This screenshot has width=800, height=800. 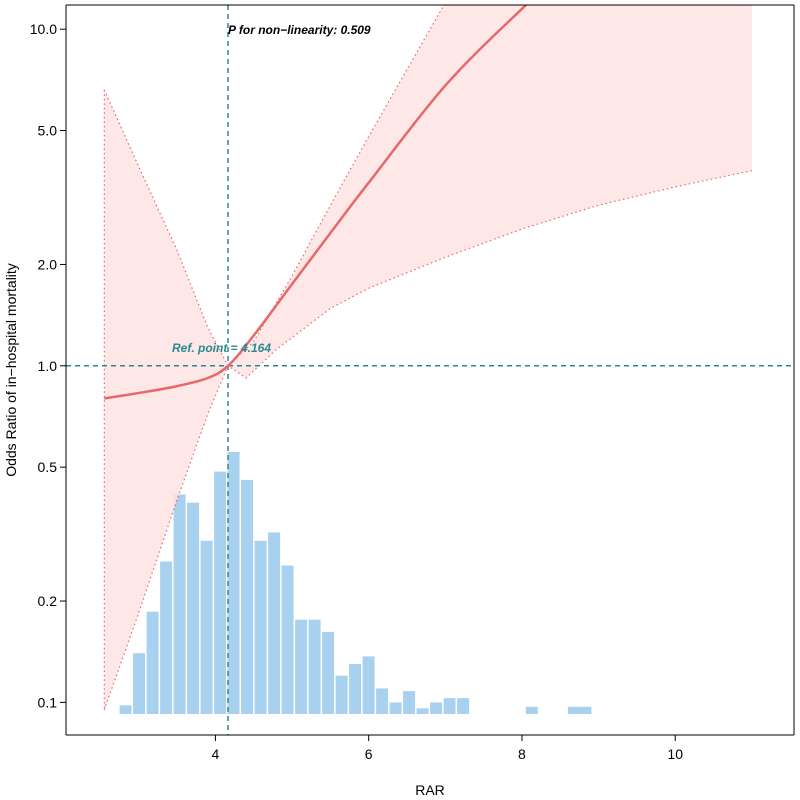 What do you see at coordinates (216, 754) in the screenshot?
I see `x-tick-label: 4` at bounding box center [216, 754].